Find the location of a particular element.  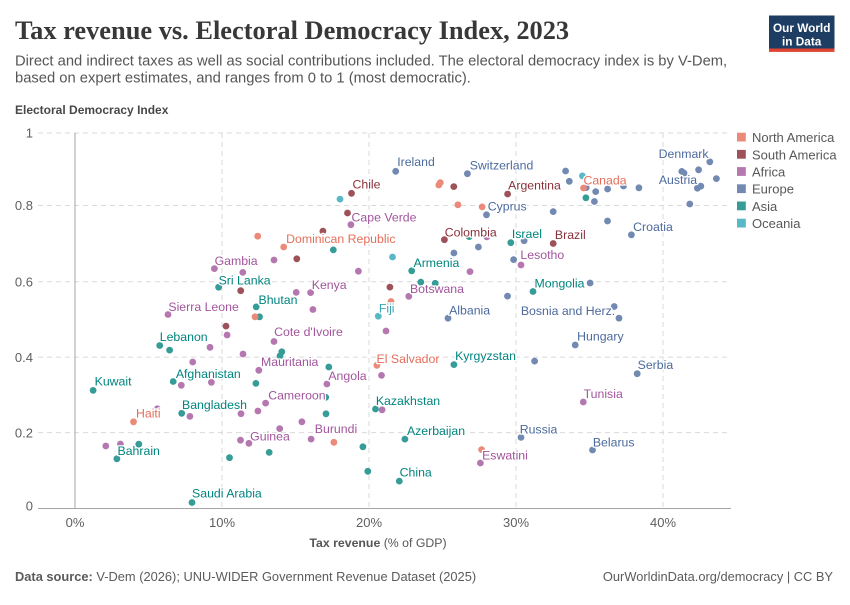

svg-text: 40% is located at coordinates (663, 522).